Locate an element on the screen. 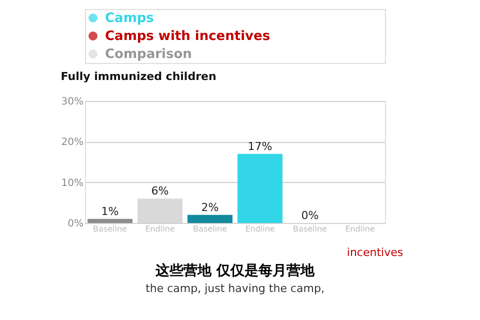  text: the camp, just having the camp, is located at coordinates (235, 288).